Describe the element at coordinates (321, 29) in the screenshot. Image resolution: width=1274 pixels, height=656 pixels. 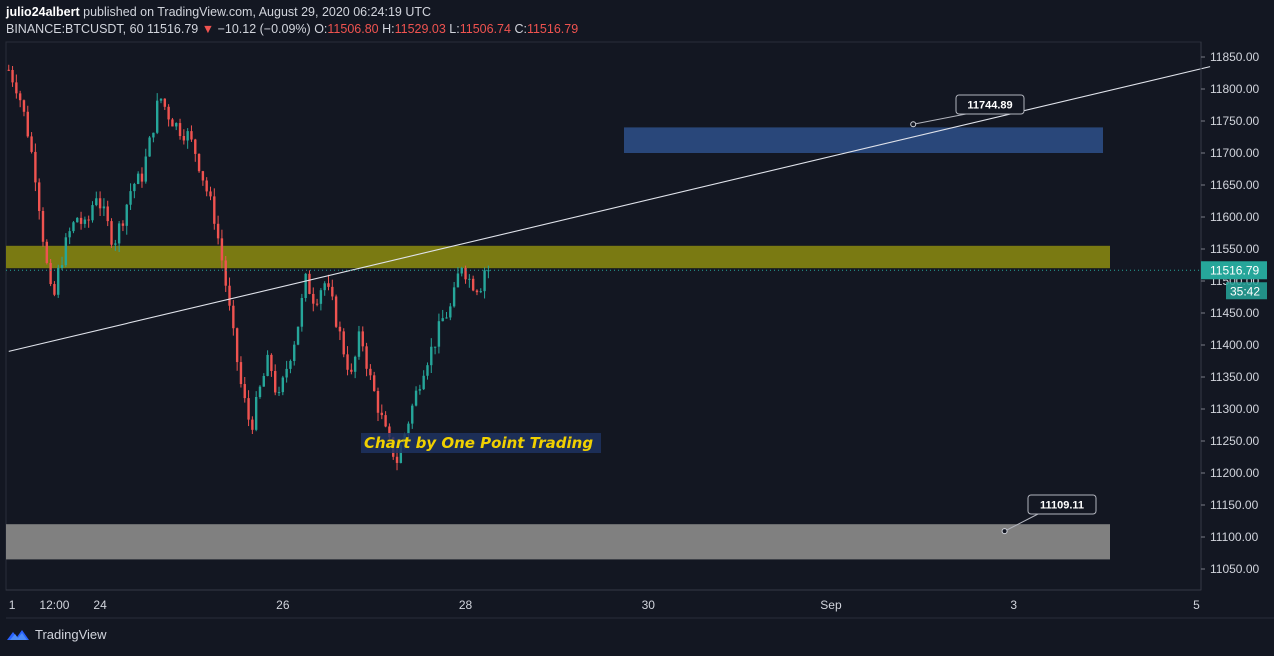
I see `open-label: O:` at that location.